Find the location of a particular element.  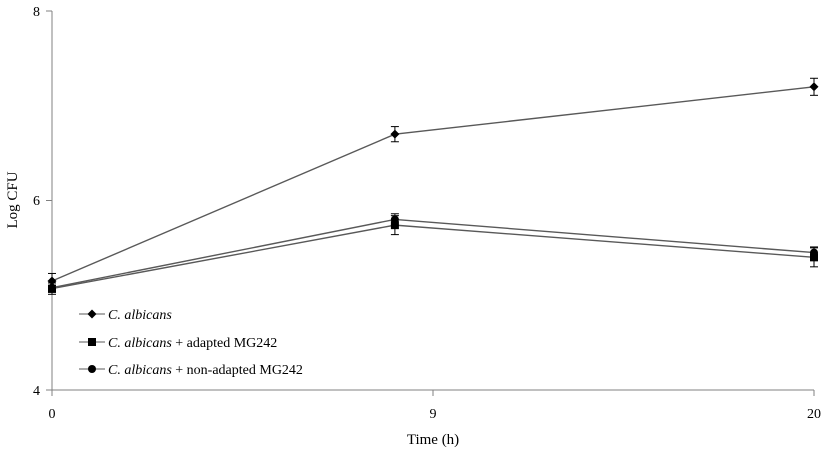

legend-item-c-albicans-adapted: C. albicans + adapted MG242 is located at coordinates (178, 343).